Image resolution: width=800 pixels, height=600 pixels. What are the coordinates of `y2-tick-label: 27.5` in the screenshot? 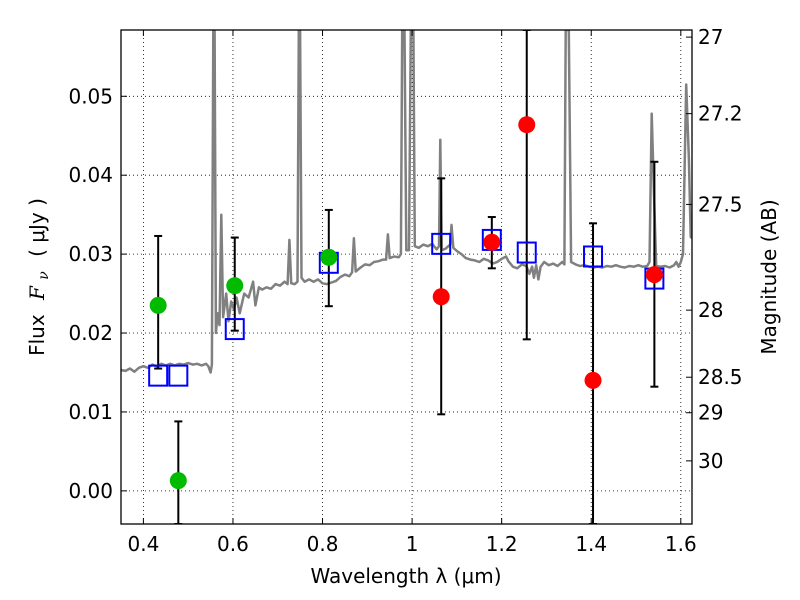 It's located at (720, 204).